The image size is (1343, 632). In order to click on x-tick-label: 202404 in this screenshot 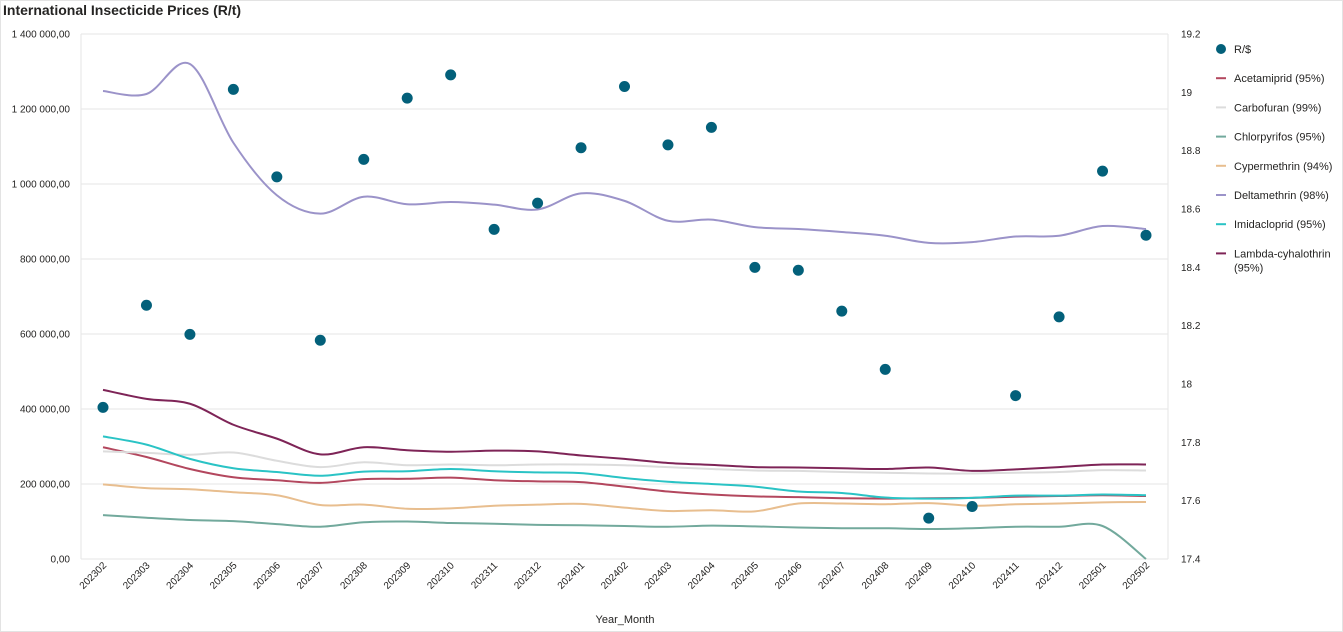, I will do `click(702, 576)`.